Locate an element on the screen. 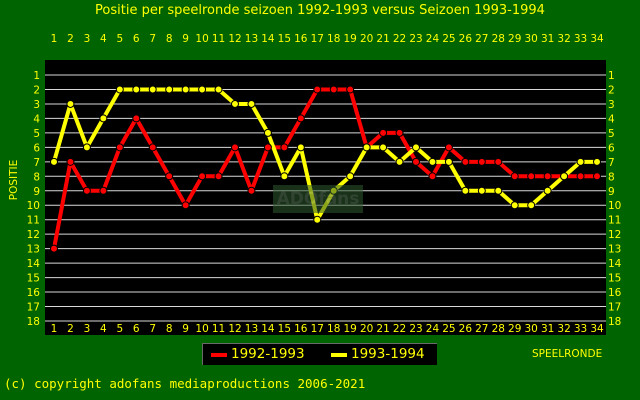 The image size is (640, 400). x-tick-top-14: 14 is located at coordinates (268, 39).